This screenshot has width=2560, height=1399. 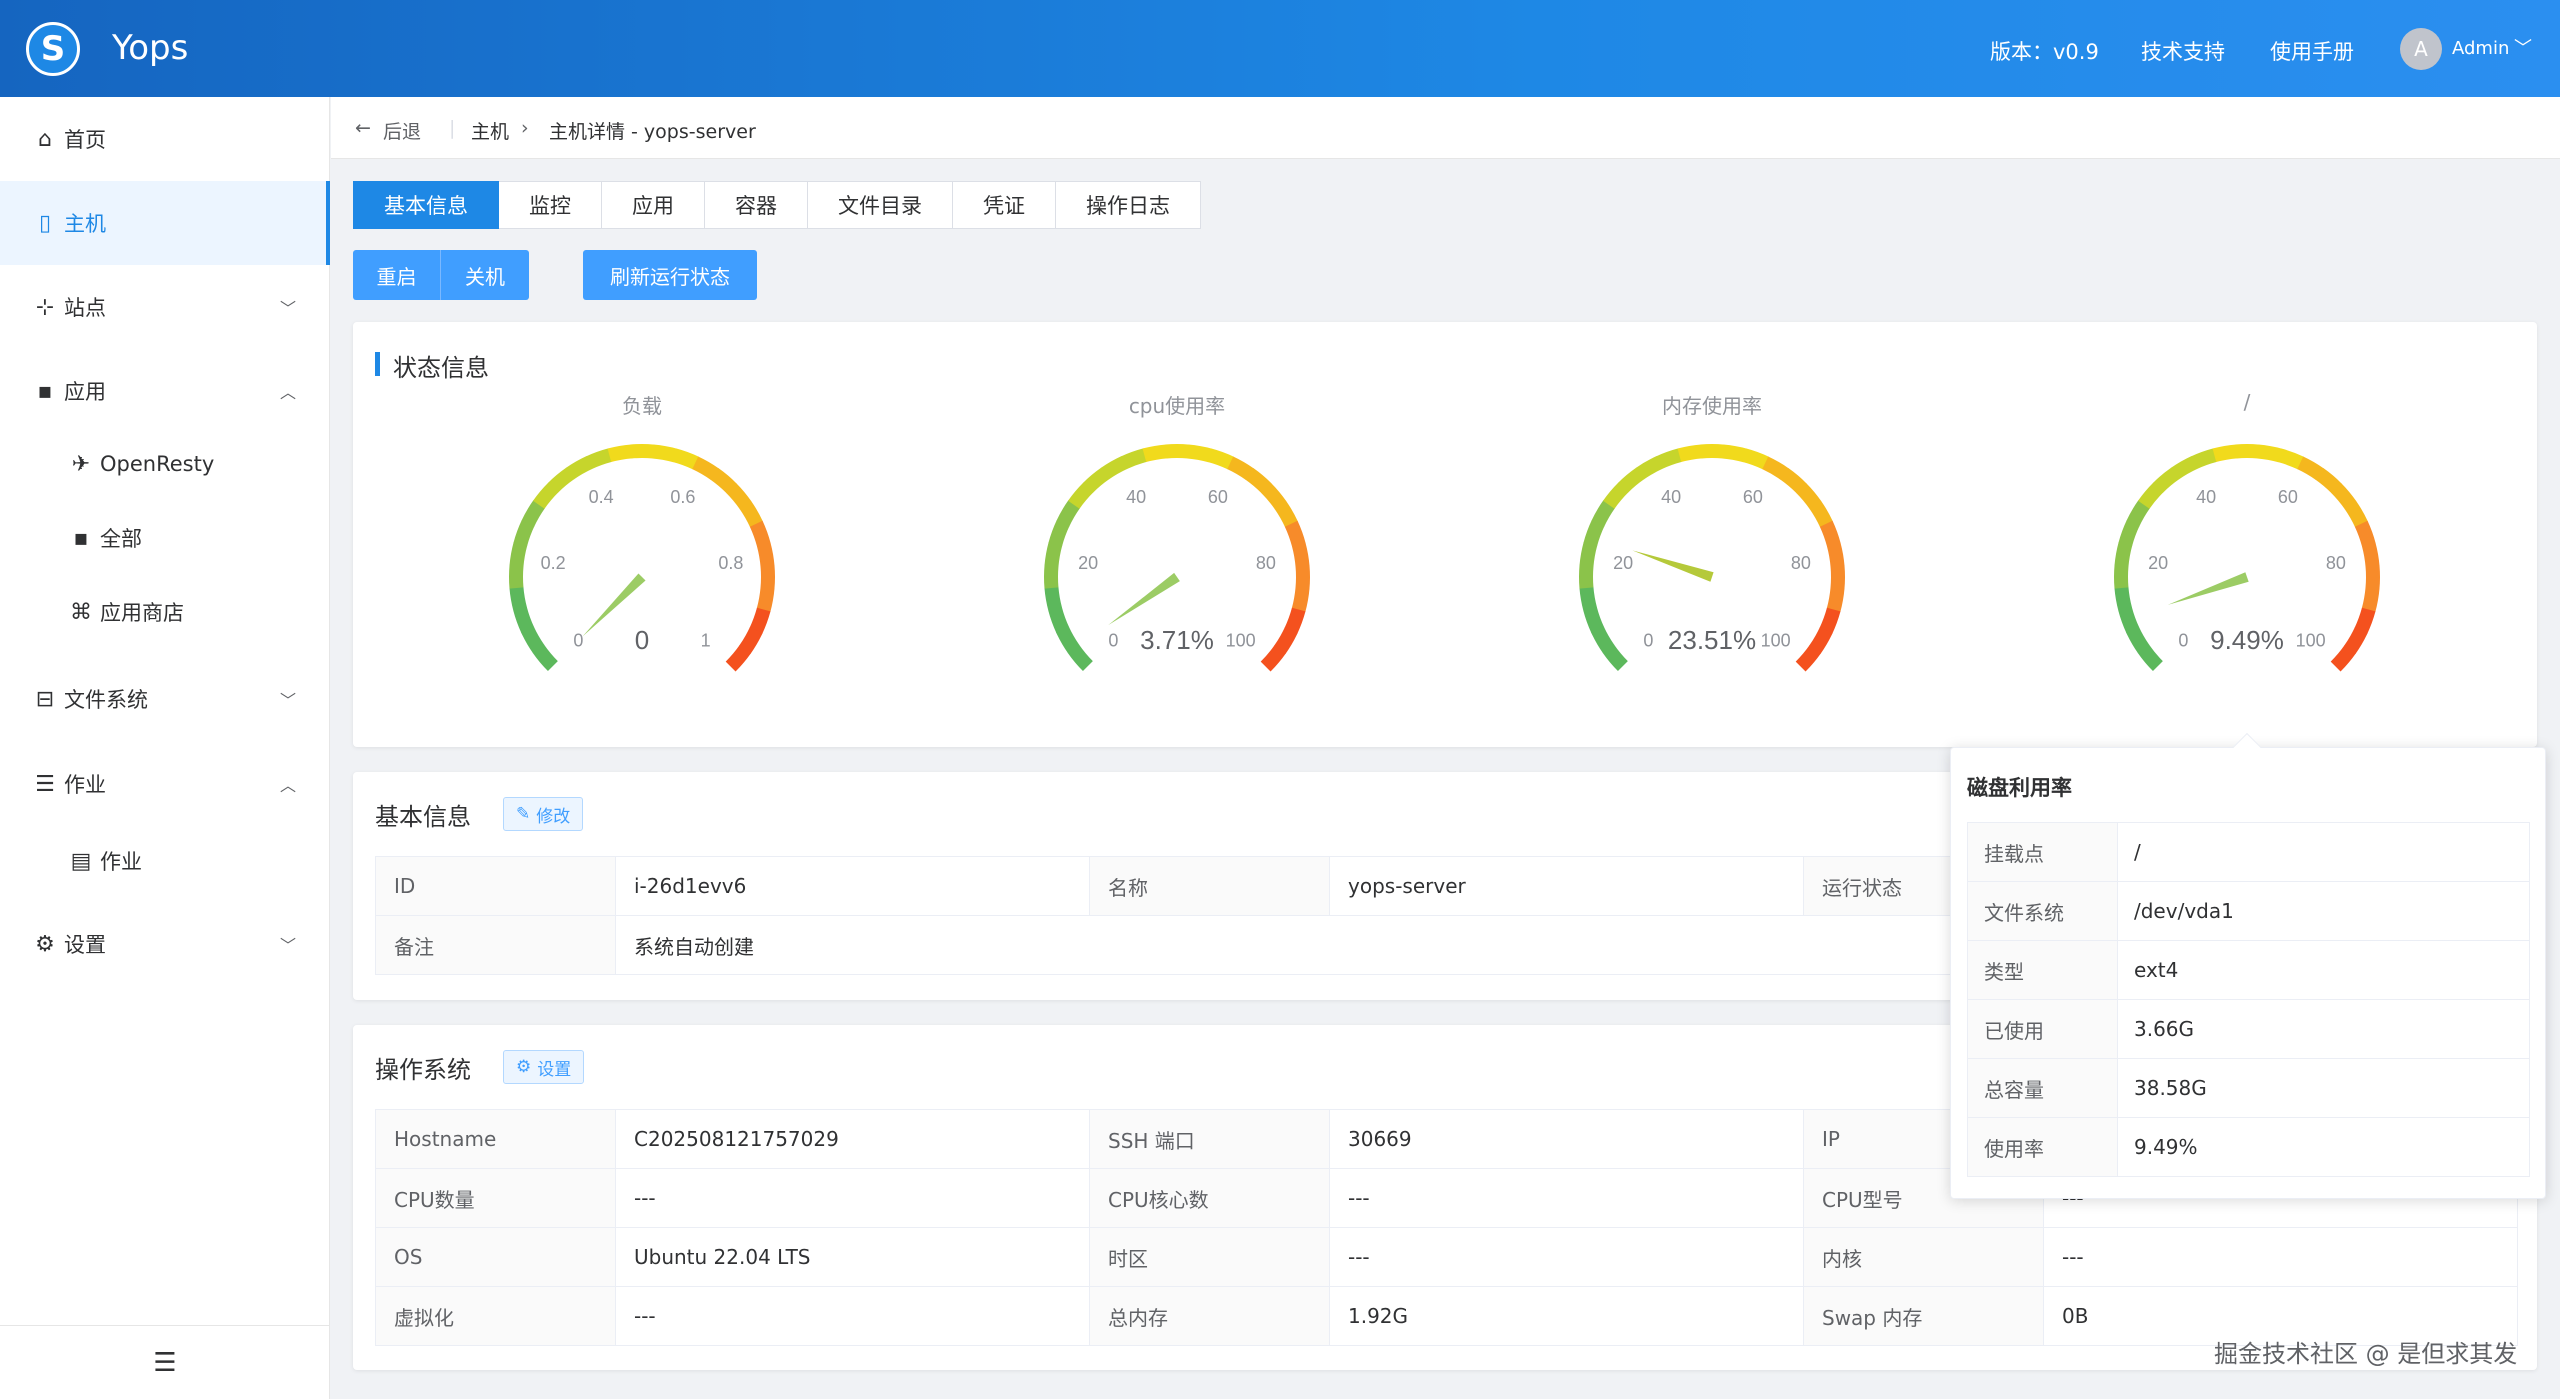 I want to click on restart-button: 重启, so click(x=397, y=275).